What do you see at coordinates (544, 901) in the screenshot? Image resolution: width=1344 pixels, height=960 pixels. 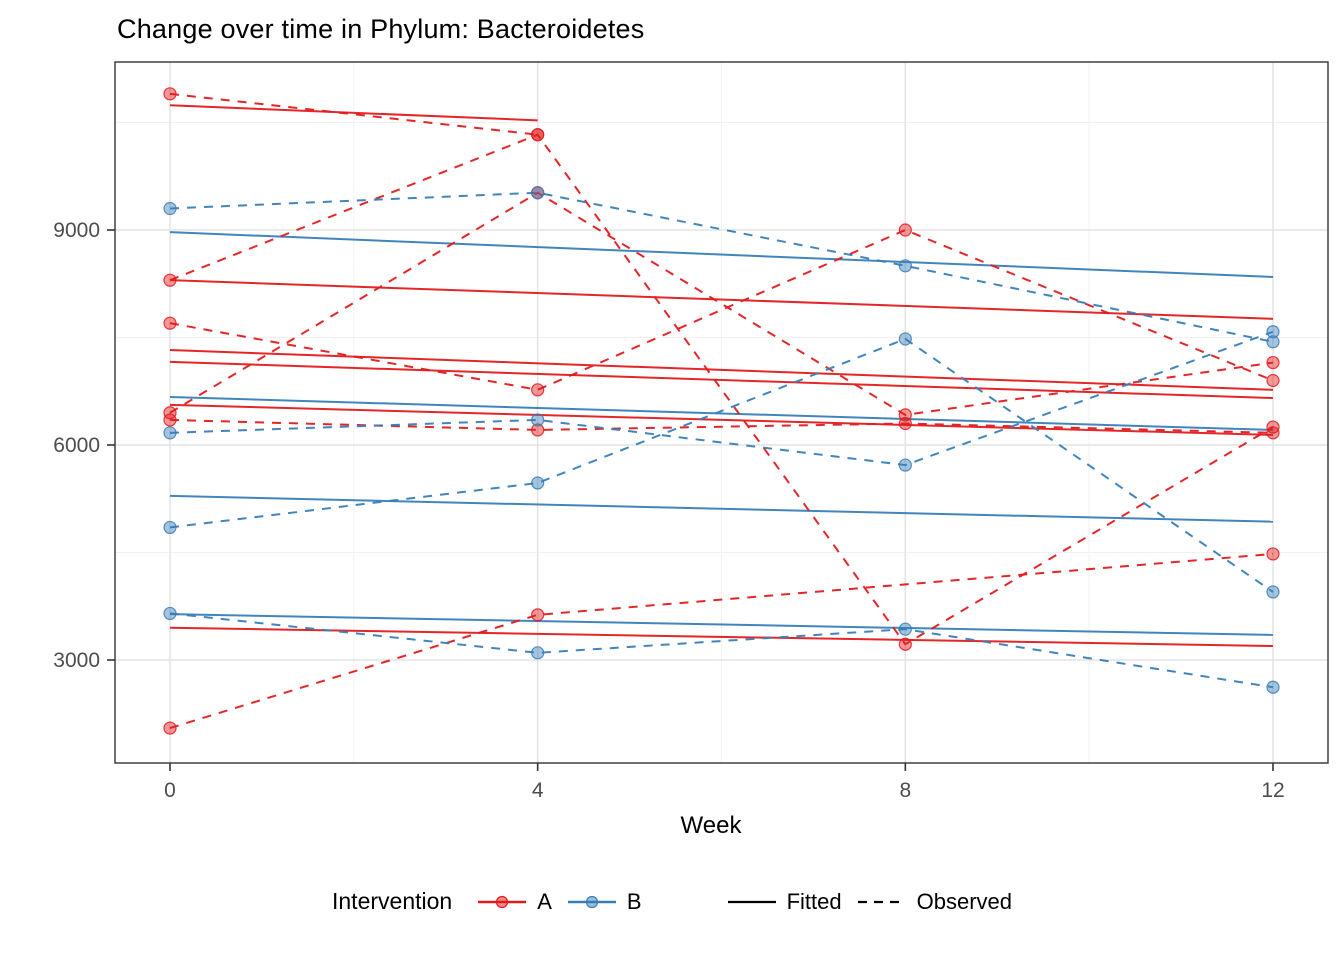 I see `legend-label-a: A` at bounding box center [544, 901].